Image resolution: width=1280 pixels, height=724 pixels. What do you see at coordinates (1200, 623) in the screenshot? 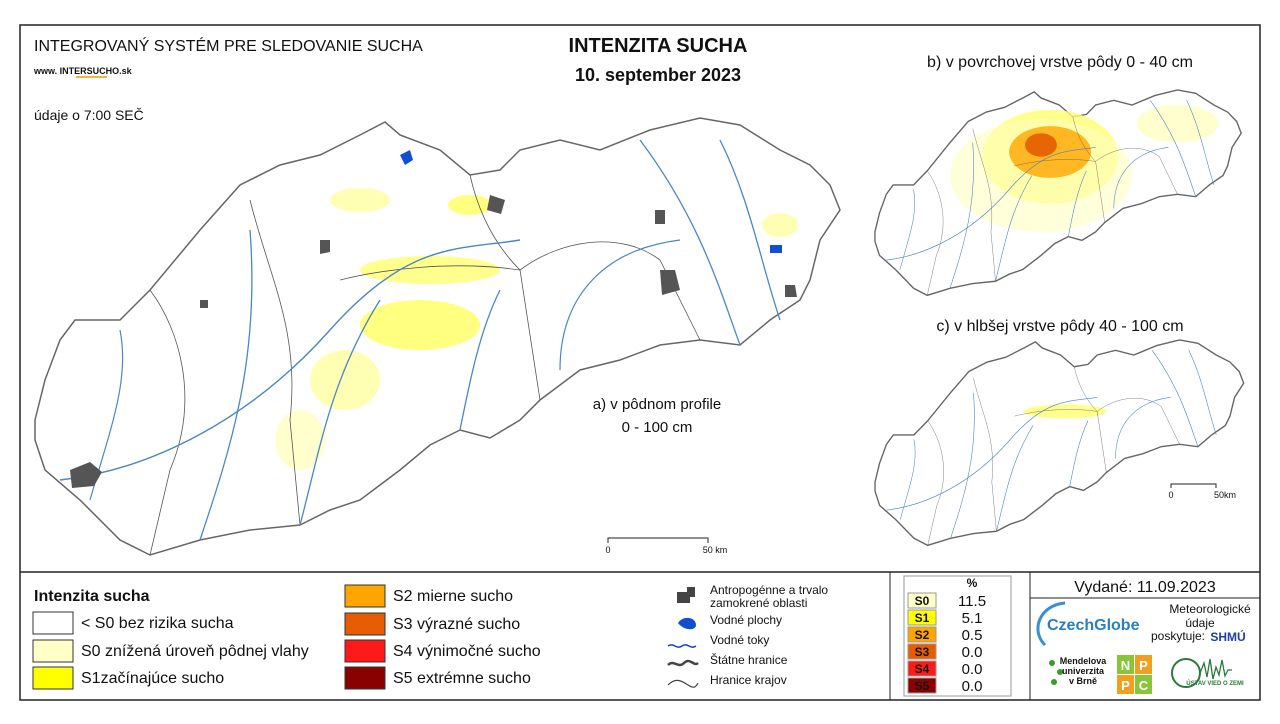
I see `provider: údaje` at bounding box center [1200, 623].